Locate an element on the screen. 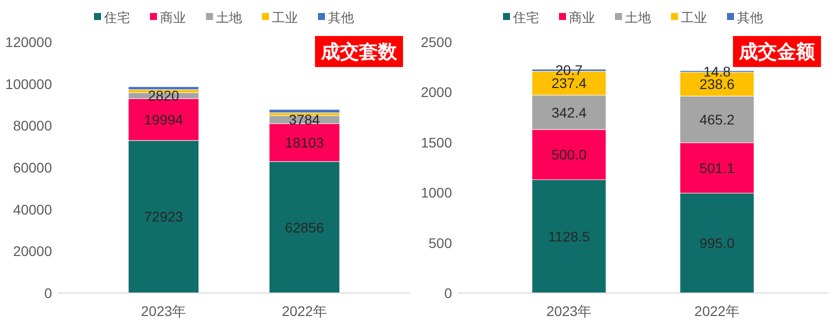  data-label: 19994 is located at coordinates (164, 120).